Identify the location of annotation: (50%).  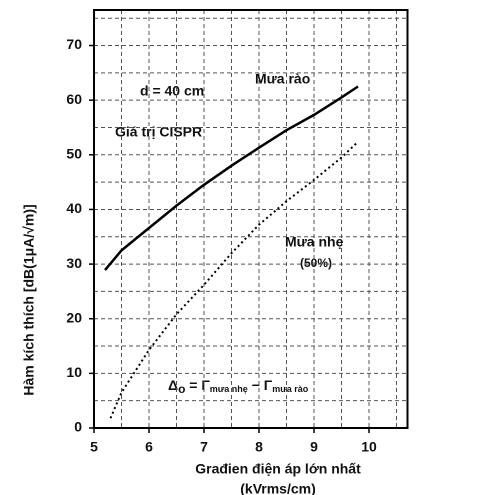
(316, 263).